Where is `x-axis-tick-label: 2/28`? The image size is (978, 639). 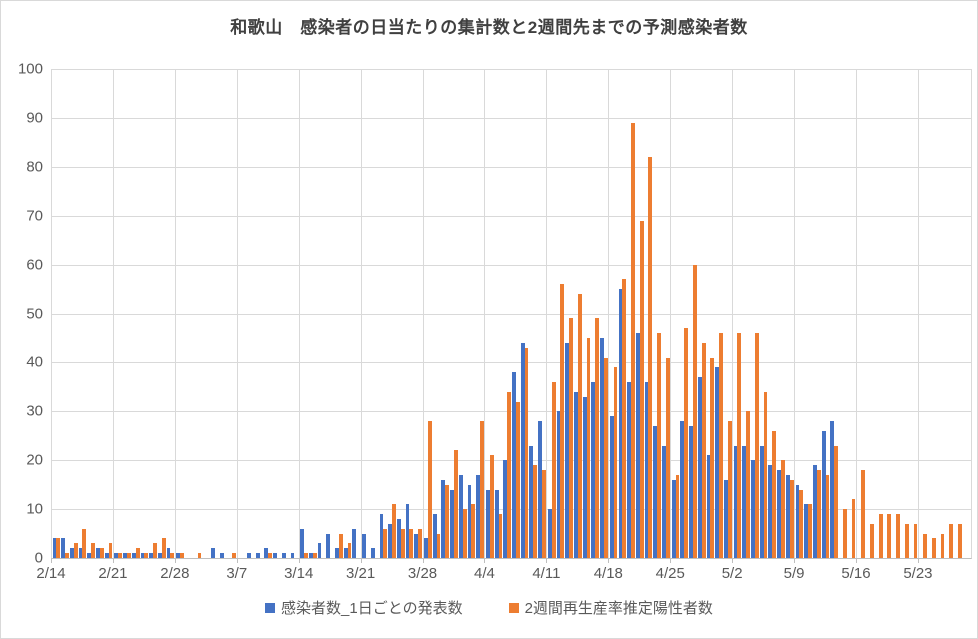
x-axis-tick-label: 2/28 is located at coordinates (175, 573).